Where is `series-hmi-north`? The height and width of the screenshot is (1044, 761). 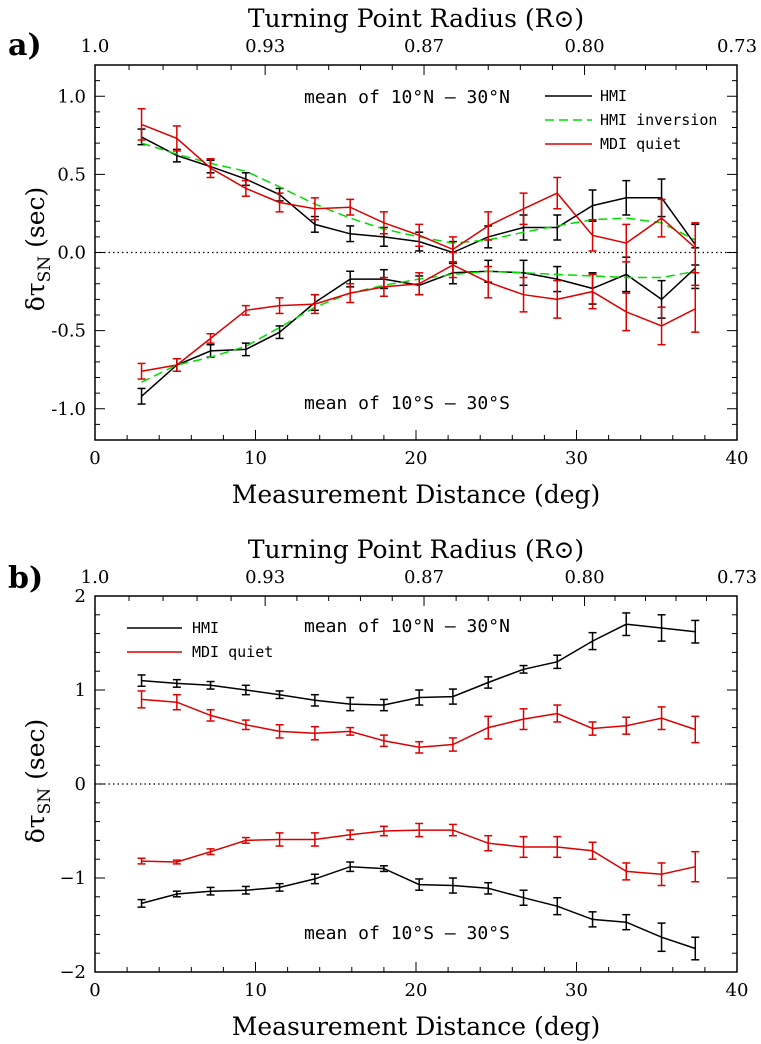 series-hmi-north is located at coordinates (418, 662).